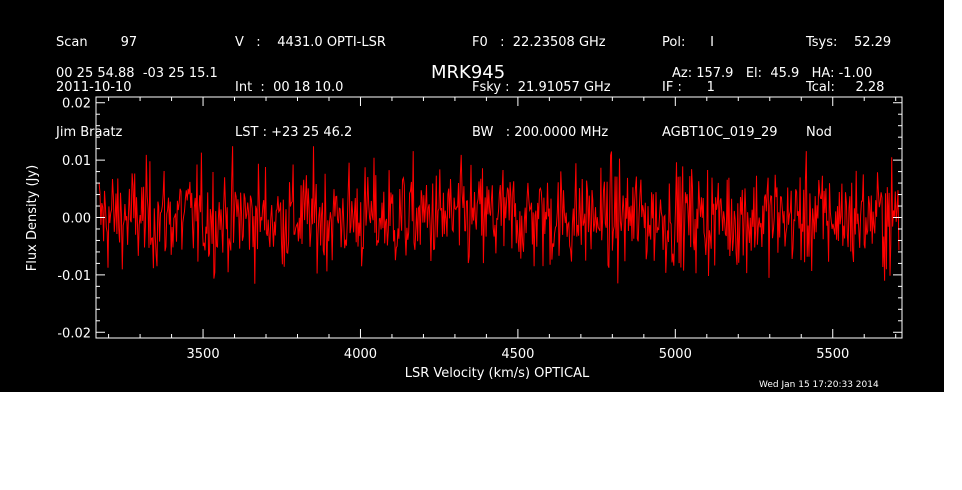  I want to click on source-title: MRK945, so click(468, 72).